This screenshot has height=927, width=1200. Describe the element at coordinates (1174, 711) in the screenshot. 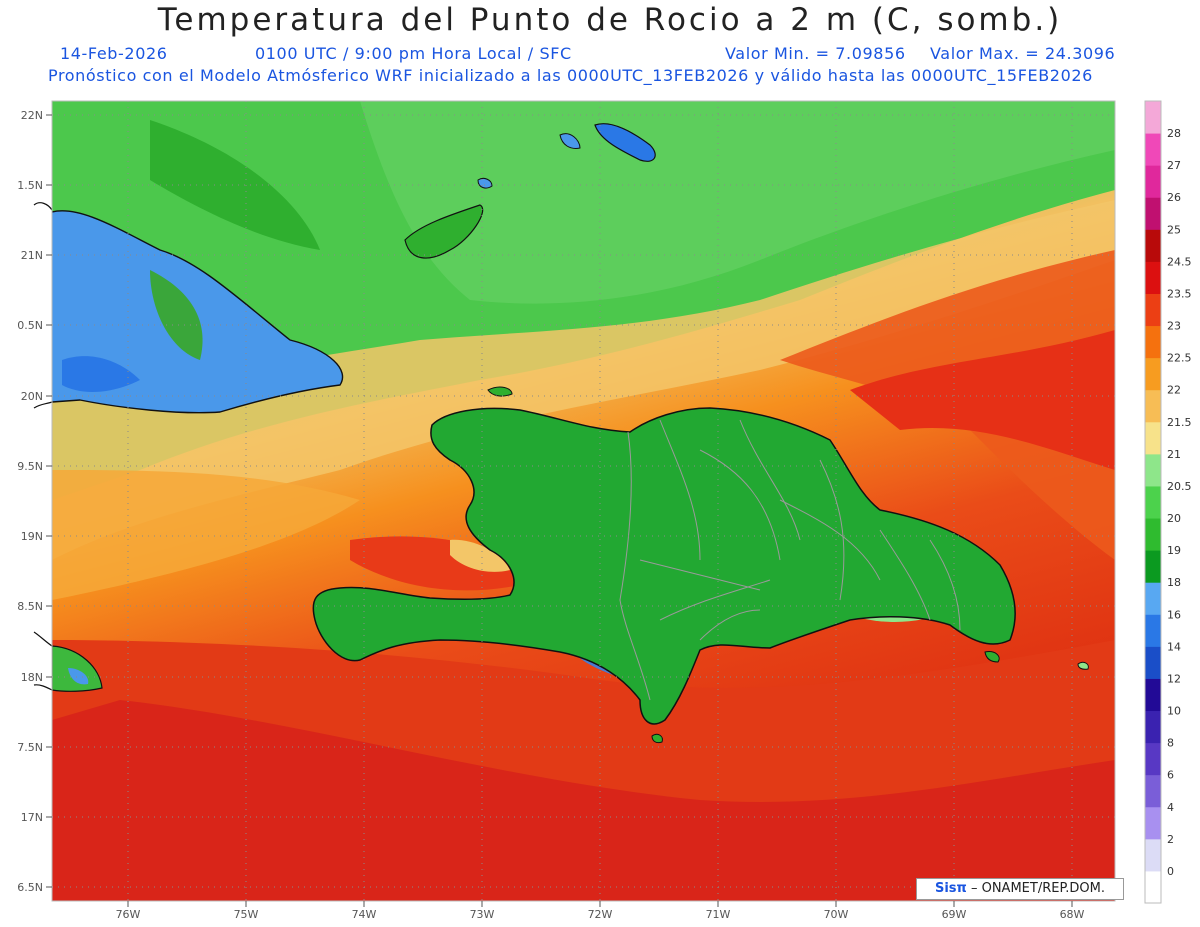

I see `colorbar-label: 10` at that location.